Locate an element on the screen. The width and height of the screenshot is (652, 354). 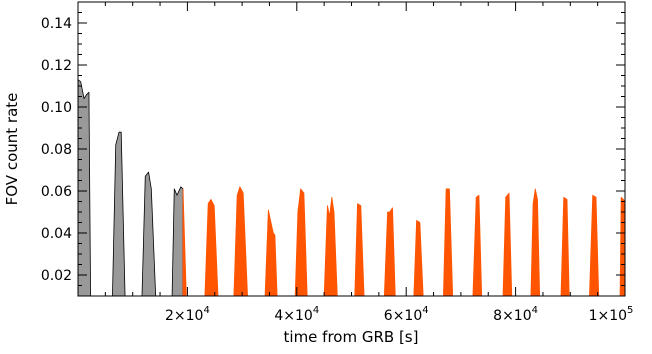
x-axis-title: time from GRB [s] is located at coordinates (351, 337).